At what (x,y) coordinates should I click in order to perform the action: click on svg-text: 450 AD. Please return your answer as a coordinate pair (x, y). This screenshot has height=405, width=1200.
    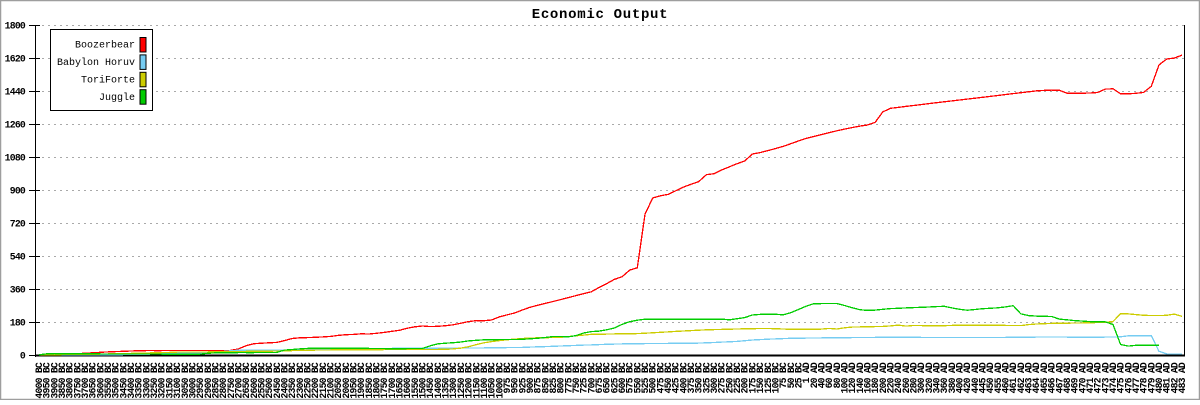
    Looking at the image, I should click on (990, 377).